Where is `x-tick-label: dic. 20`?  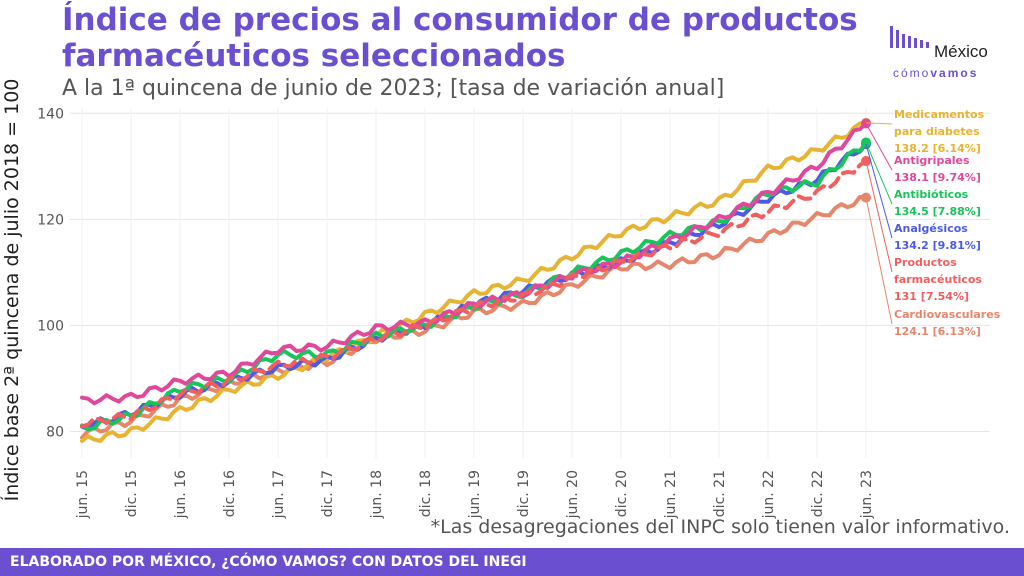 x-tick-label: dic. 20 is located at coordinates (622, 493).